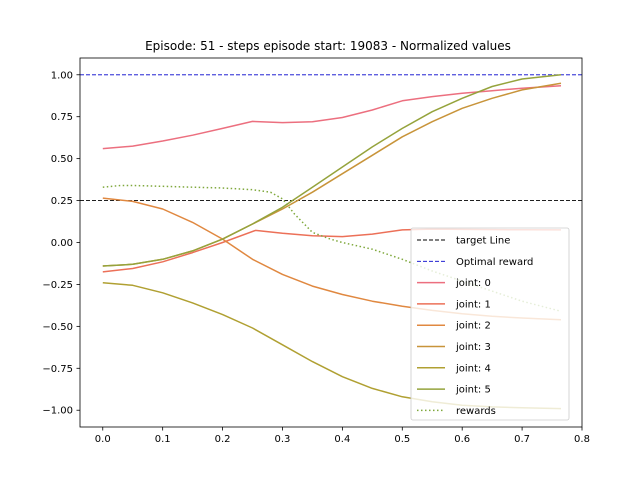 This screenshot has width=640, height=480. Describe the element at coordinates (522, 439) in the screenshot. I see `x-tick-label: 0.7` at that location.